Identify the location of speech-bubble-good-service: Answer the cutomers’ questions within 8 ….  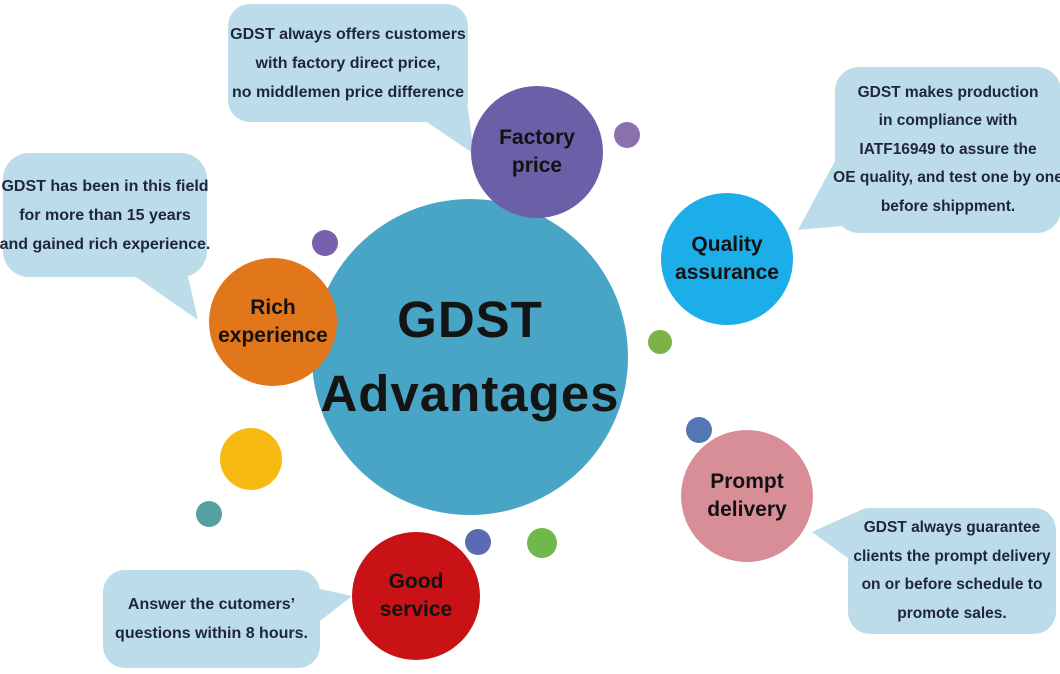
(211, 619).